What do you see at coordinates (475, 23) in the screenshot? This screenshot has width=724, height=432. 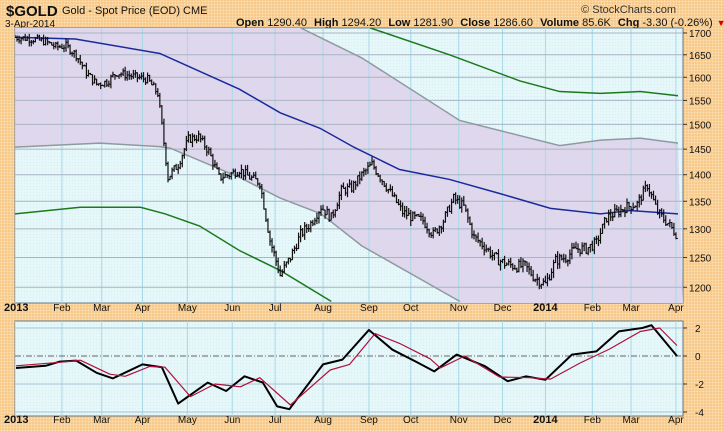 I see `close-label: Close` at bounding box center [475, 23].